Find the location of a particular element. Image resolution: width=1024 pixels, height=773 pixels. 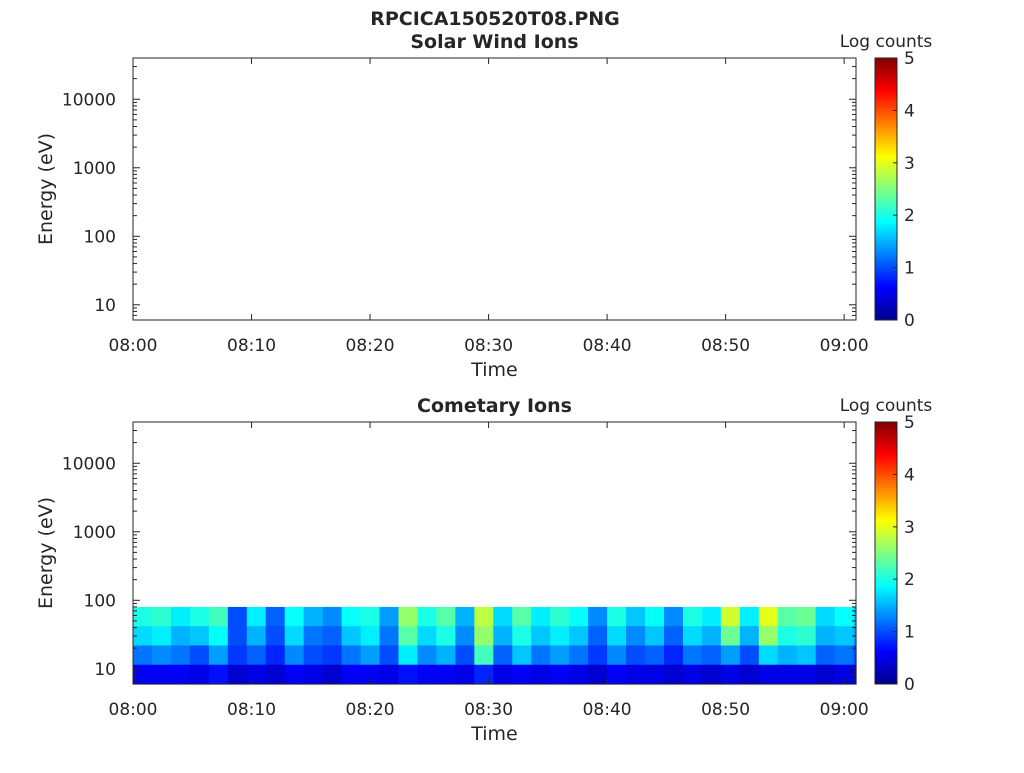

spectrogram is located at coordinates (495, 645).